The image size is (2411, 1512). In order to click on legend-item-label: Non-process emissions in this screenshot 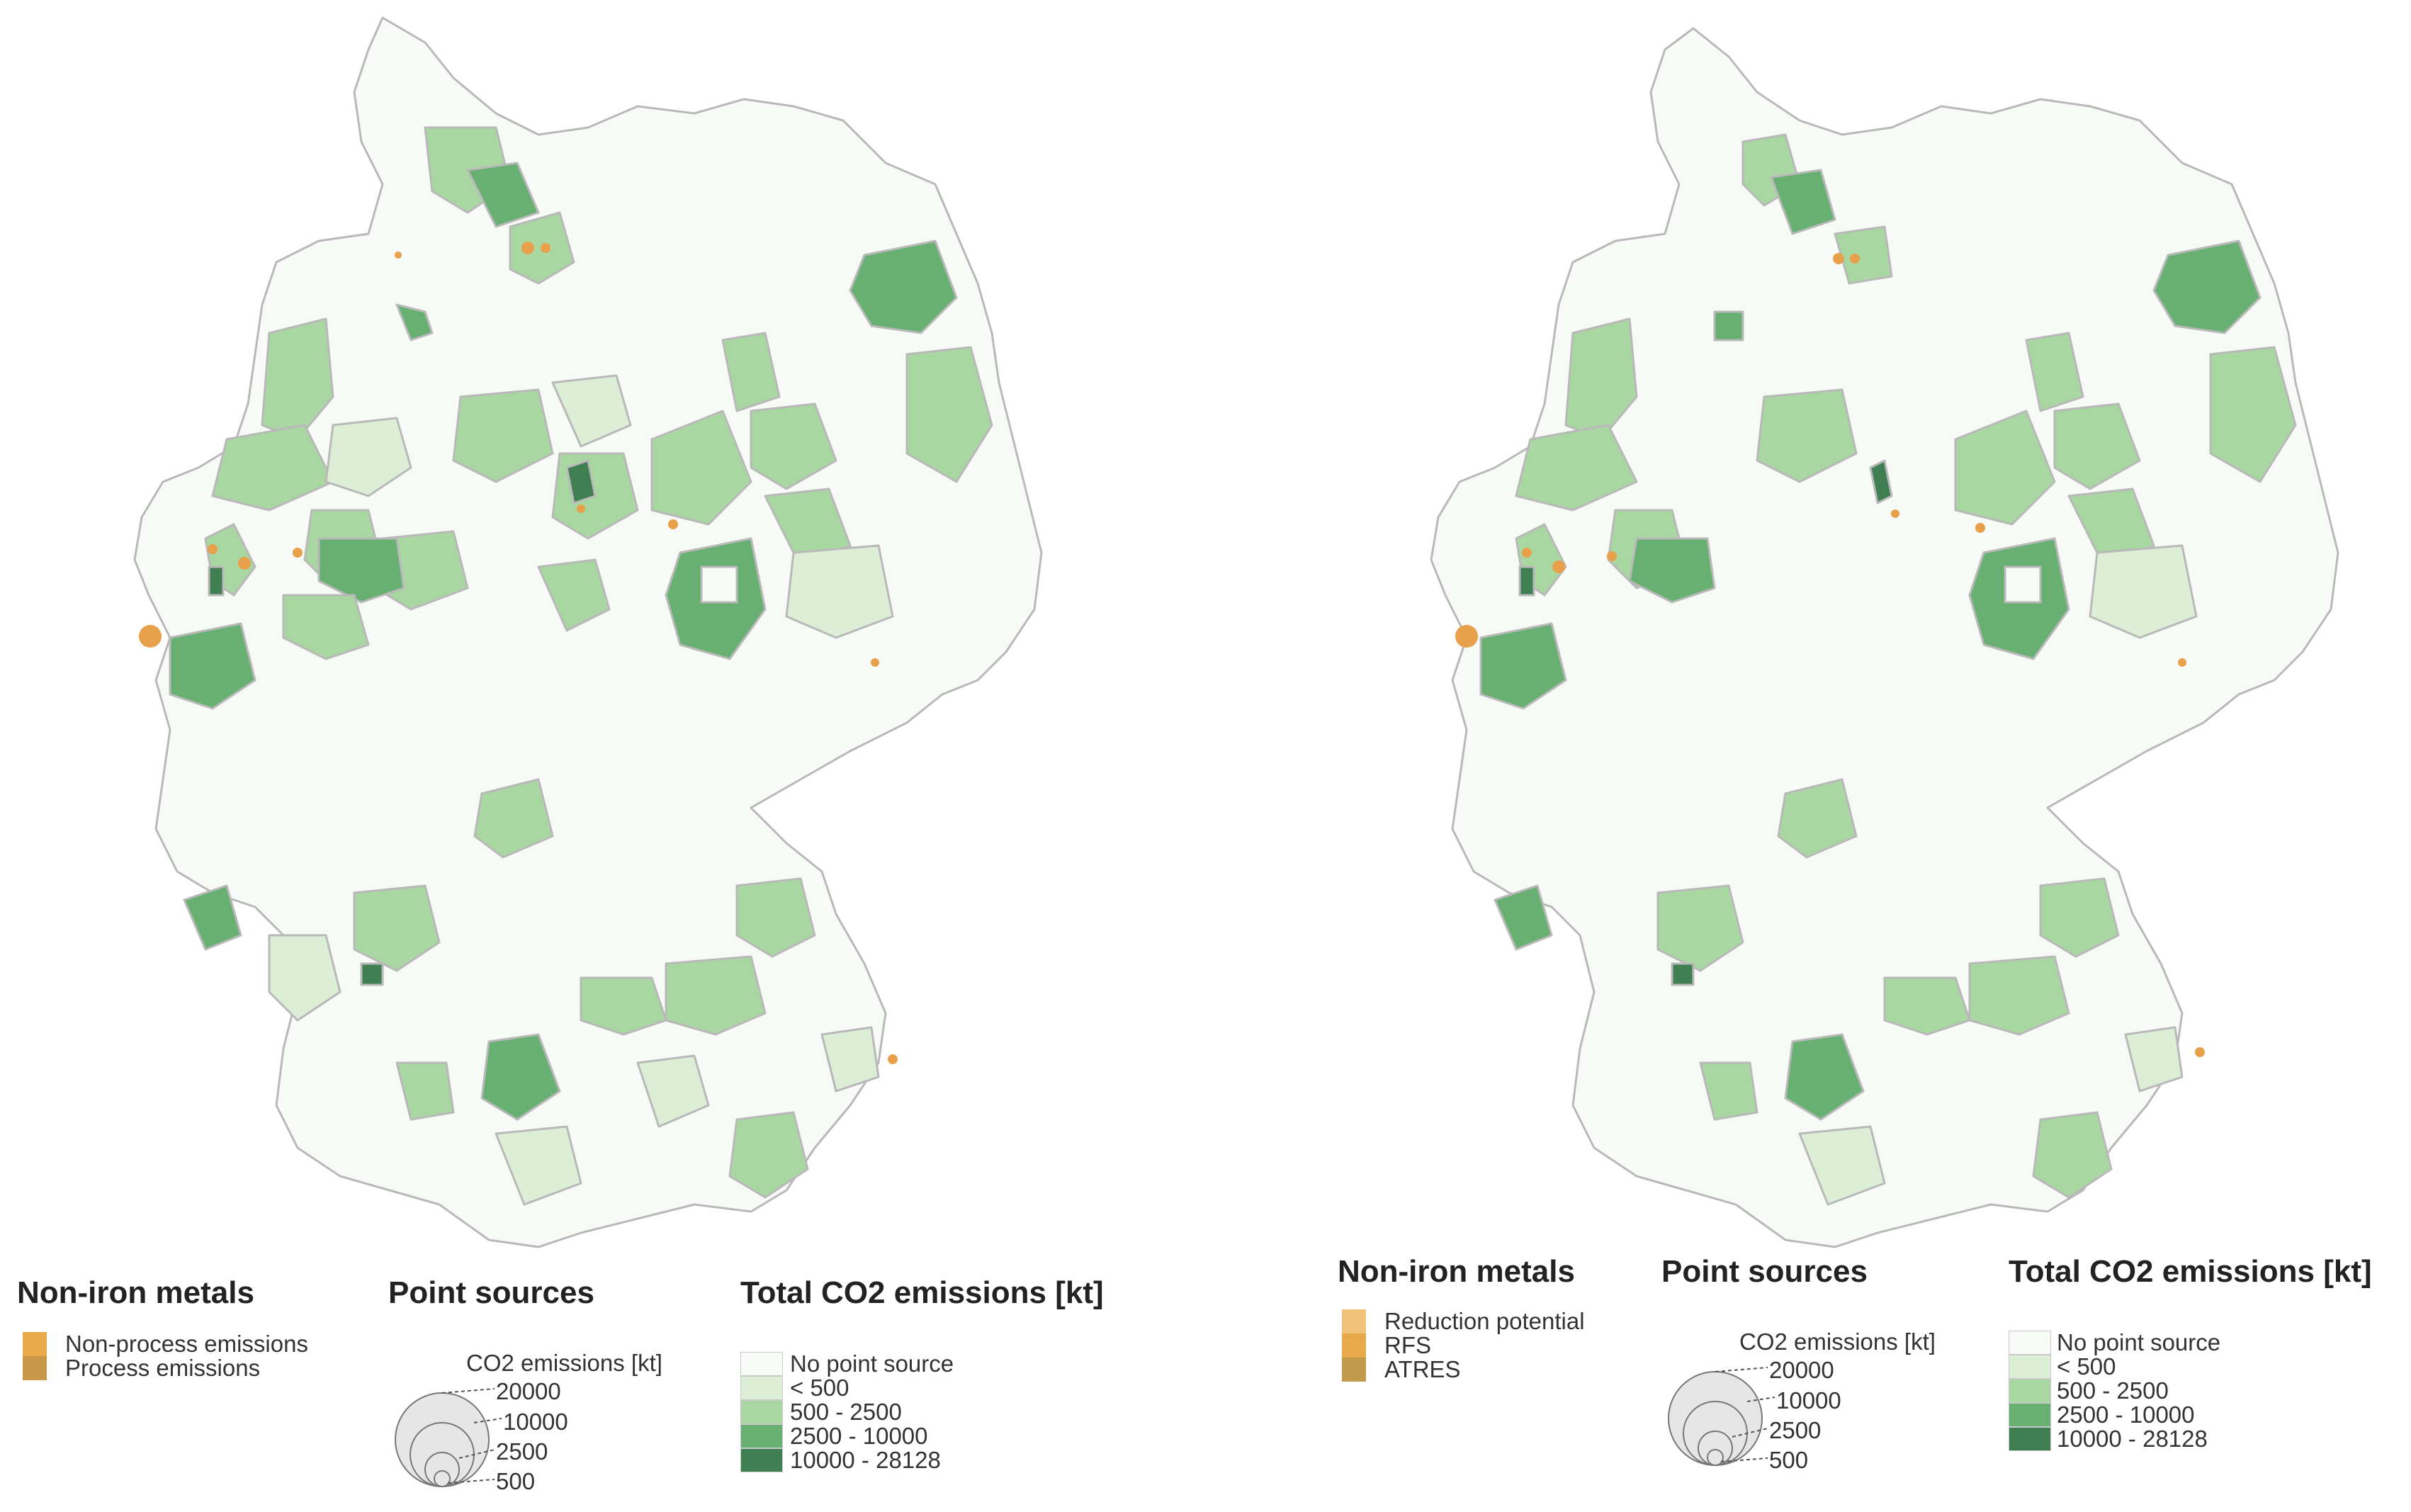, I will do `click(186, 1344)`.